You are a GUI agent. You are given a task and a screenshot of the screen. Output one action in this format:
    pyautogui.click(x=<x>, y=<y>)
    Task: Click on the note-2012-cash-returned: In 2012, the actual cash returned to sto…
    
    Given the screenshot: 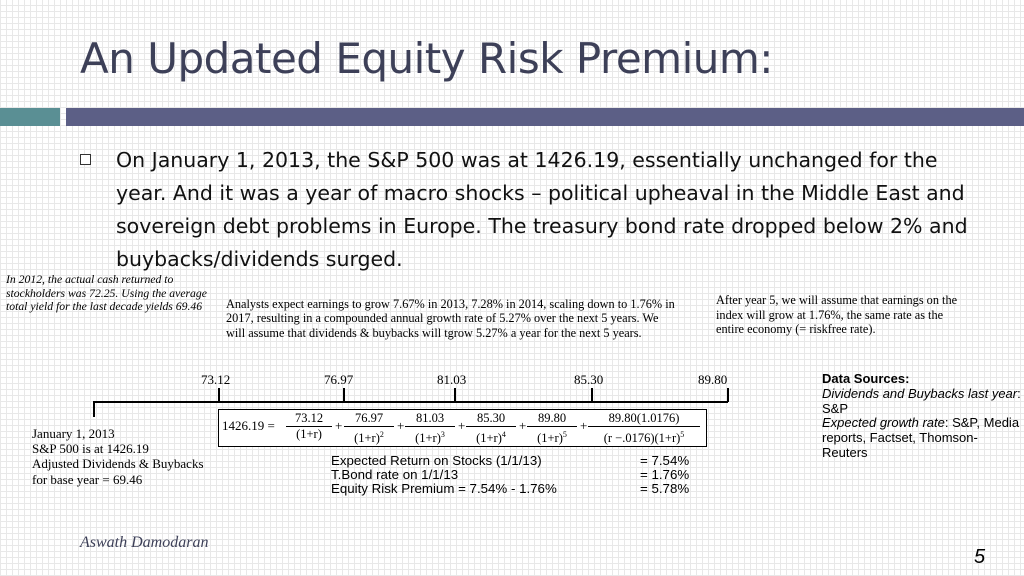 What is the action you would take?
    pyautogui.click(x=106, y=293)
    